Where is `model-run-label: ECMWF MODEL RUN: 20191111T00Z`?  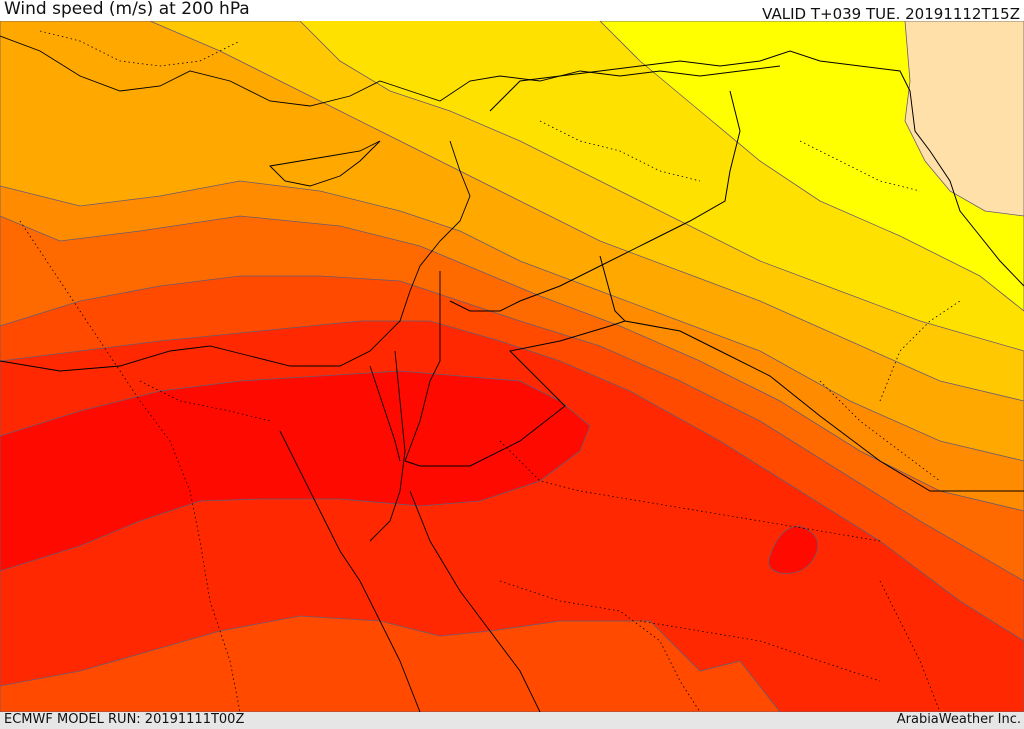
model-run-label: ECMWF MODEL RUN: 20191111T00Z is located at coordinates (124, 719).